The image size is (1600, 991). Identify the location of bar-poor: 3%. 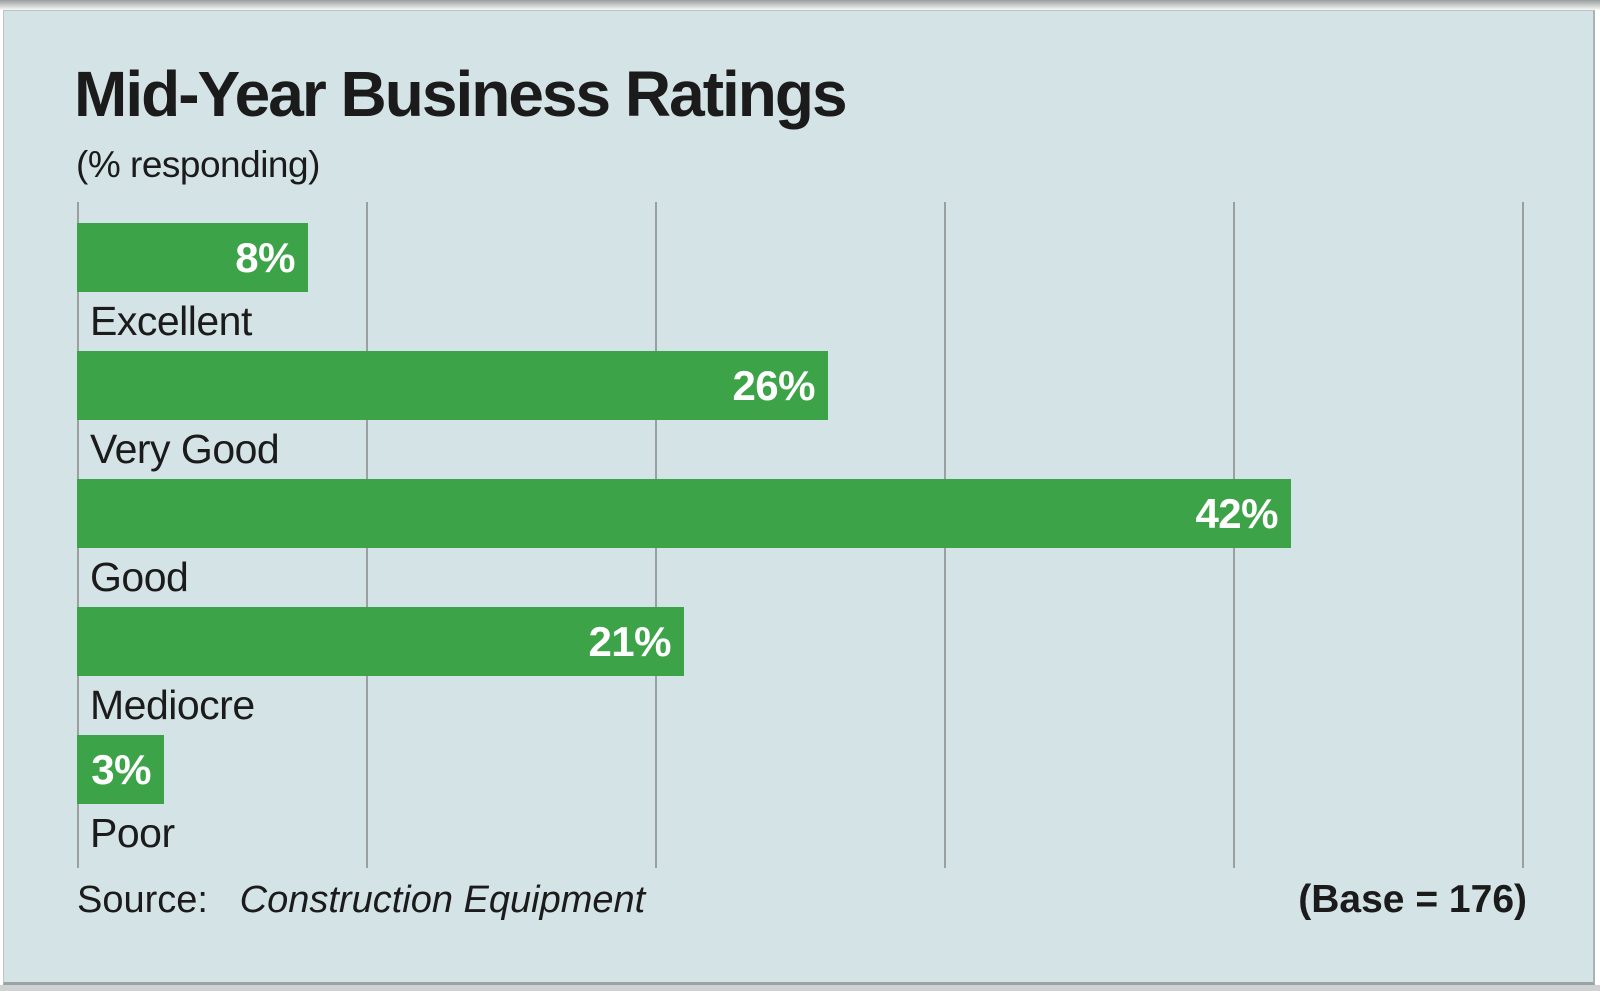
(120, 769).